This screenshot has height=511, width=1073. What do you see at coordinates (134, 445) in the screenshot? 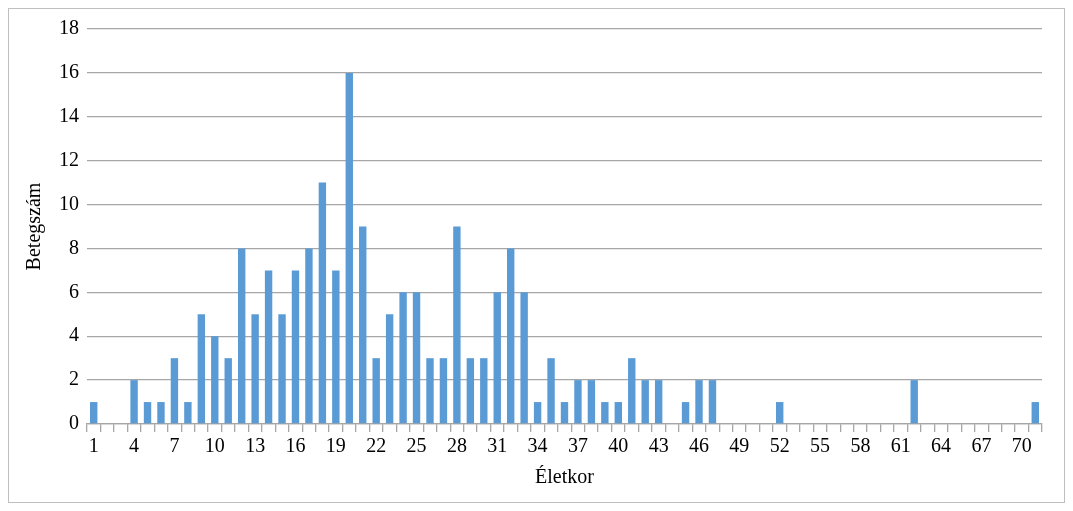
I see `x-tick-label: 4` at bounding box center [134, 445].